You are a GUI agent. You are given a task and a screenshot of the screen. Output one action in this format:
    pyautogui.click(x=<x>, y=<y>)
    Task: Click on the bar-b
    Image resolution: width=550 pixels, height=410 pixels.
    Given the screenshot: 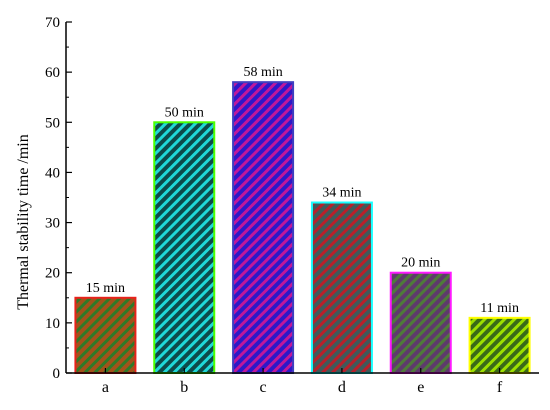 What is the action you would take?
    pyautogui.click(x=184, y=247)
    